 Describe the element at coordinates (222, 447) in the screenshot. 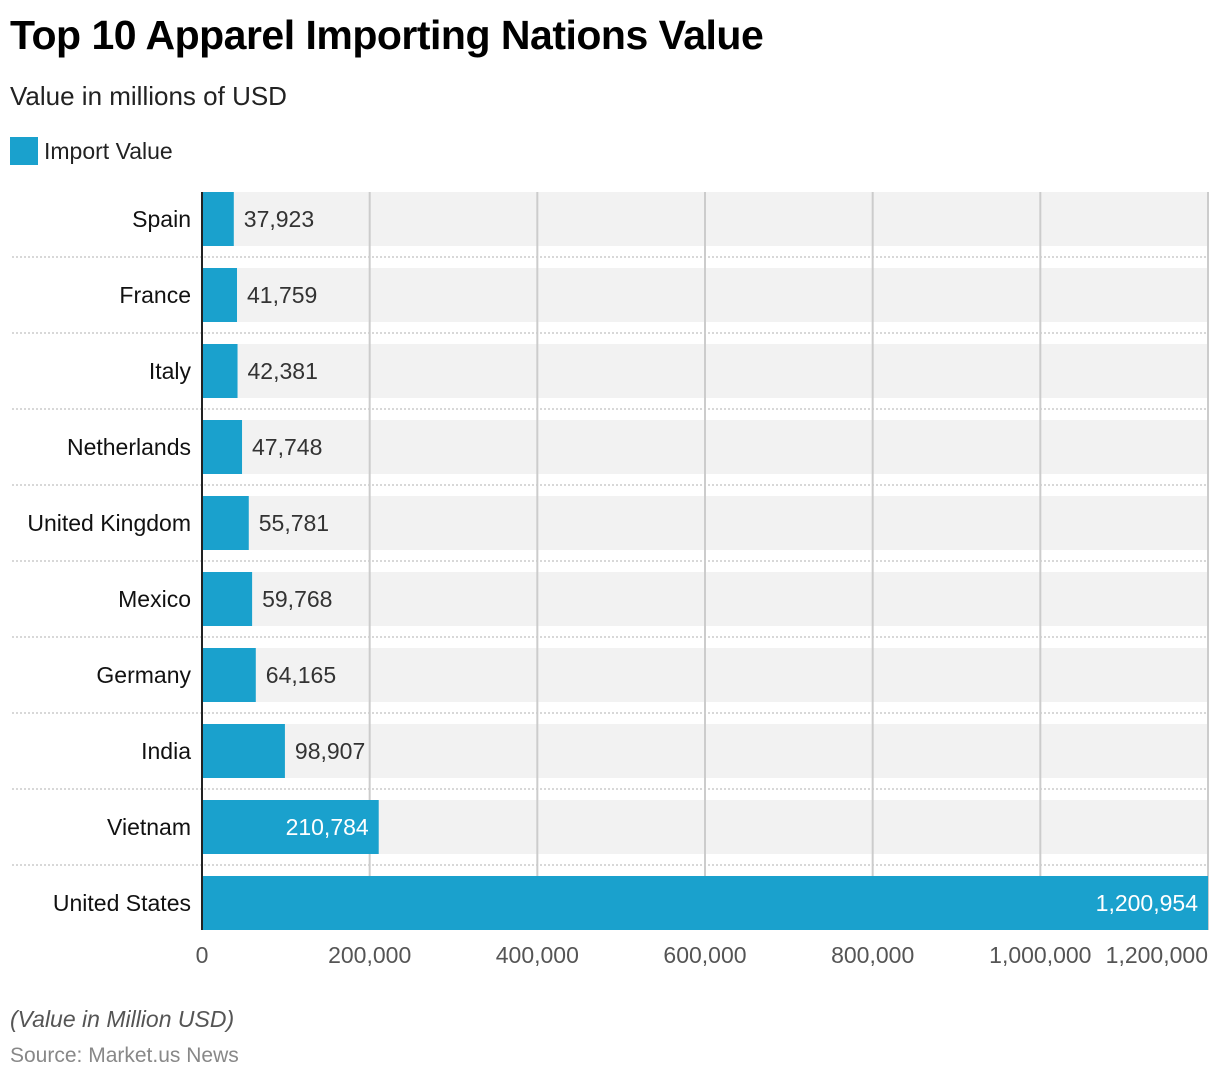

I see `bar-netherlands` at that location.